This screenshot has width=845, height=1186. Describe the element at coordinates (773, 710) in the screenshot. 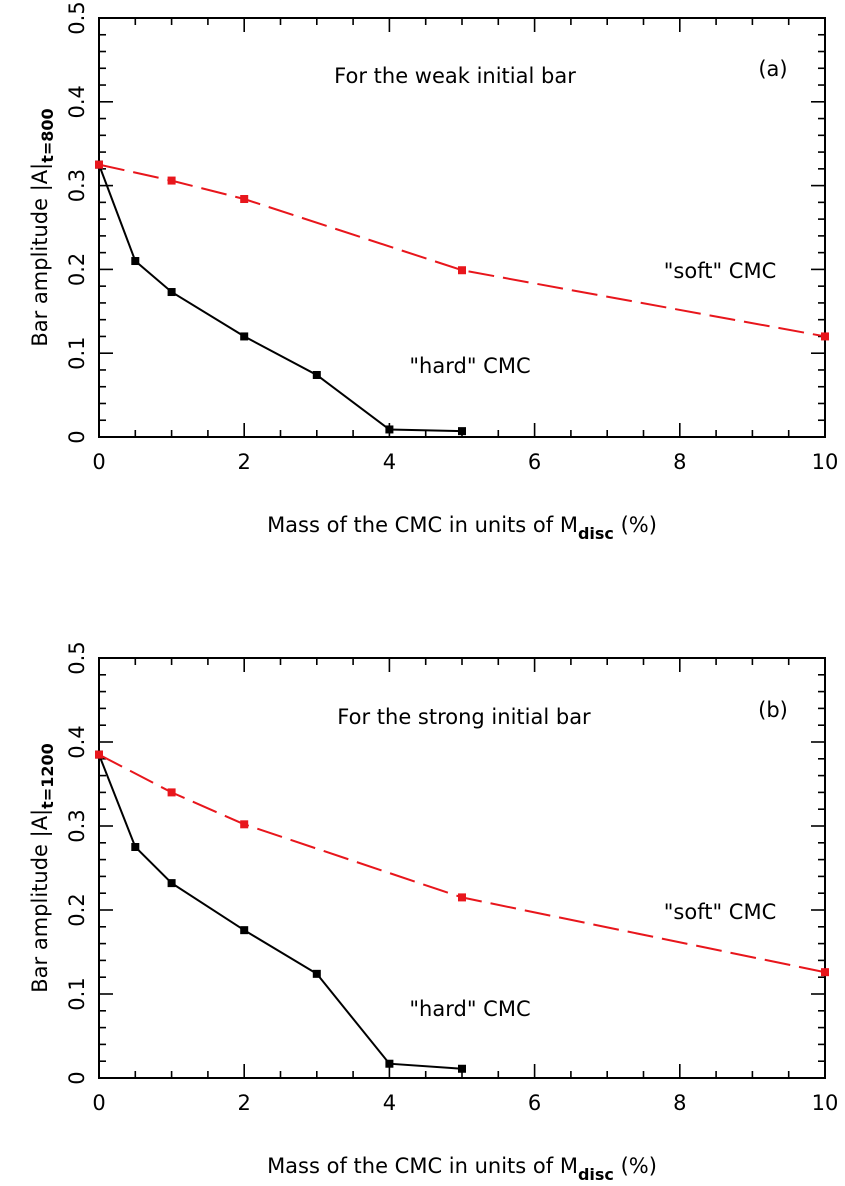

I see `panel-label: (b)` at that location.